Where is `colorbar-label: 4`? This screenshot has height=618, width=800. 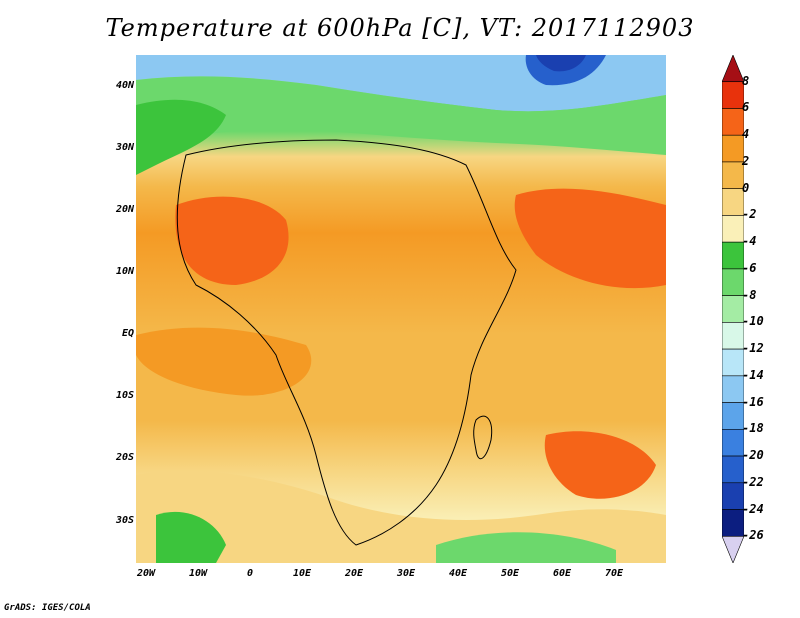
colorbar-label: 4 is located at coordinates (746, 134).